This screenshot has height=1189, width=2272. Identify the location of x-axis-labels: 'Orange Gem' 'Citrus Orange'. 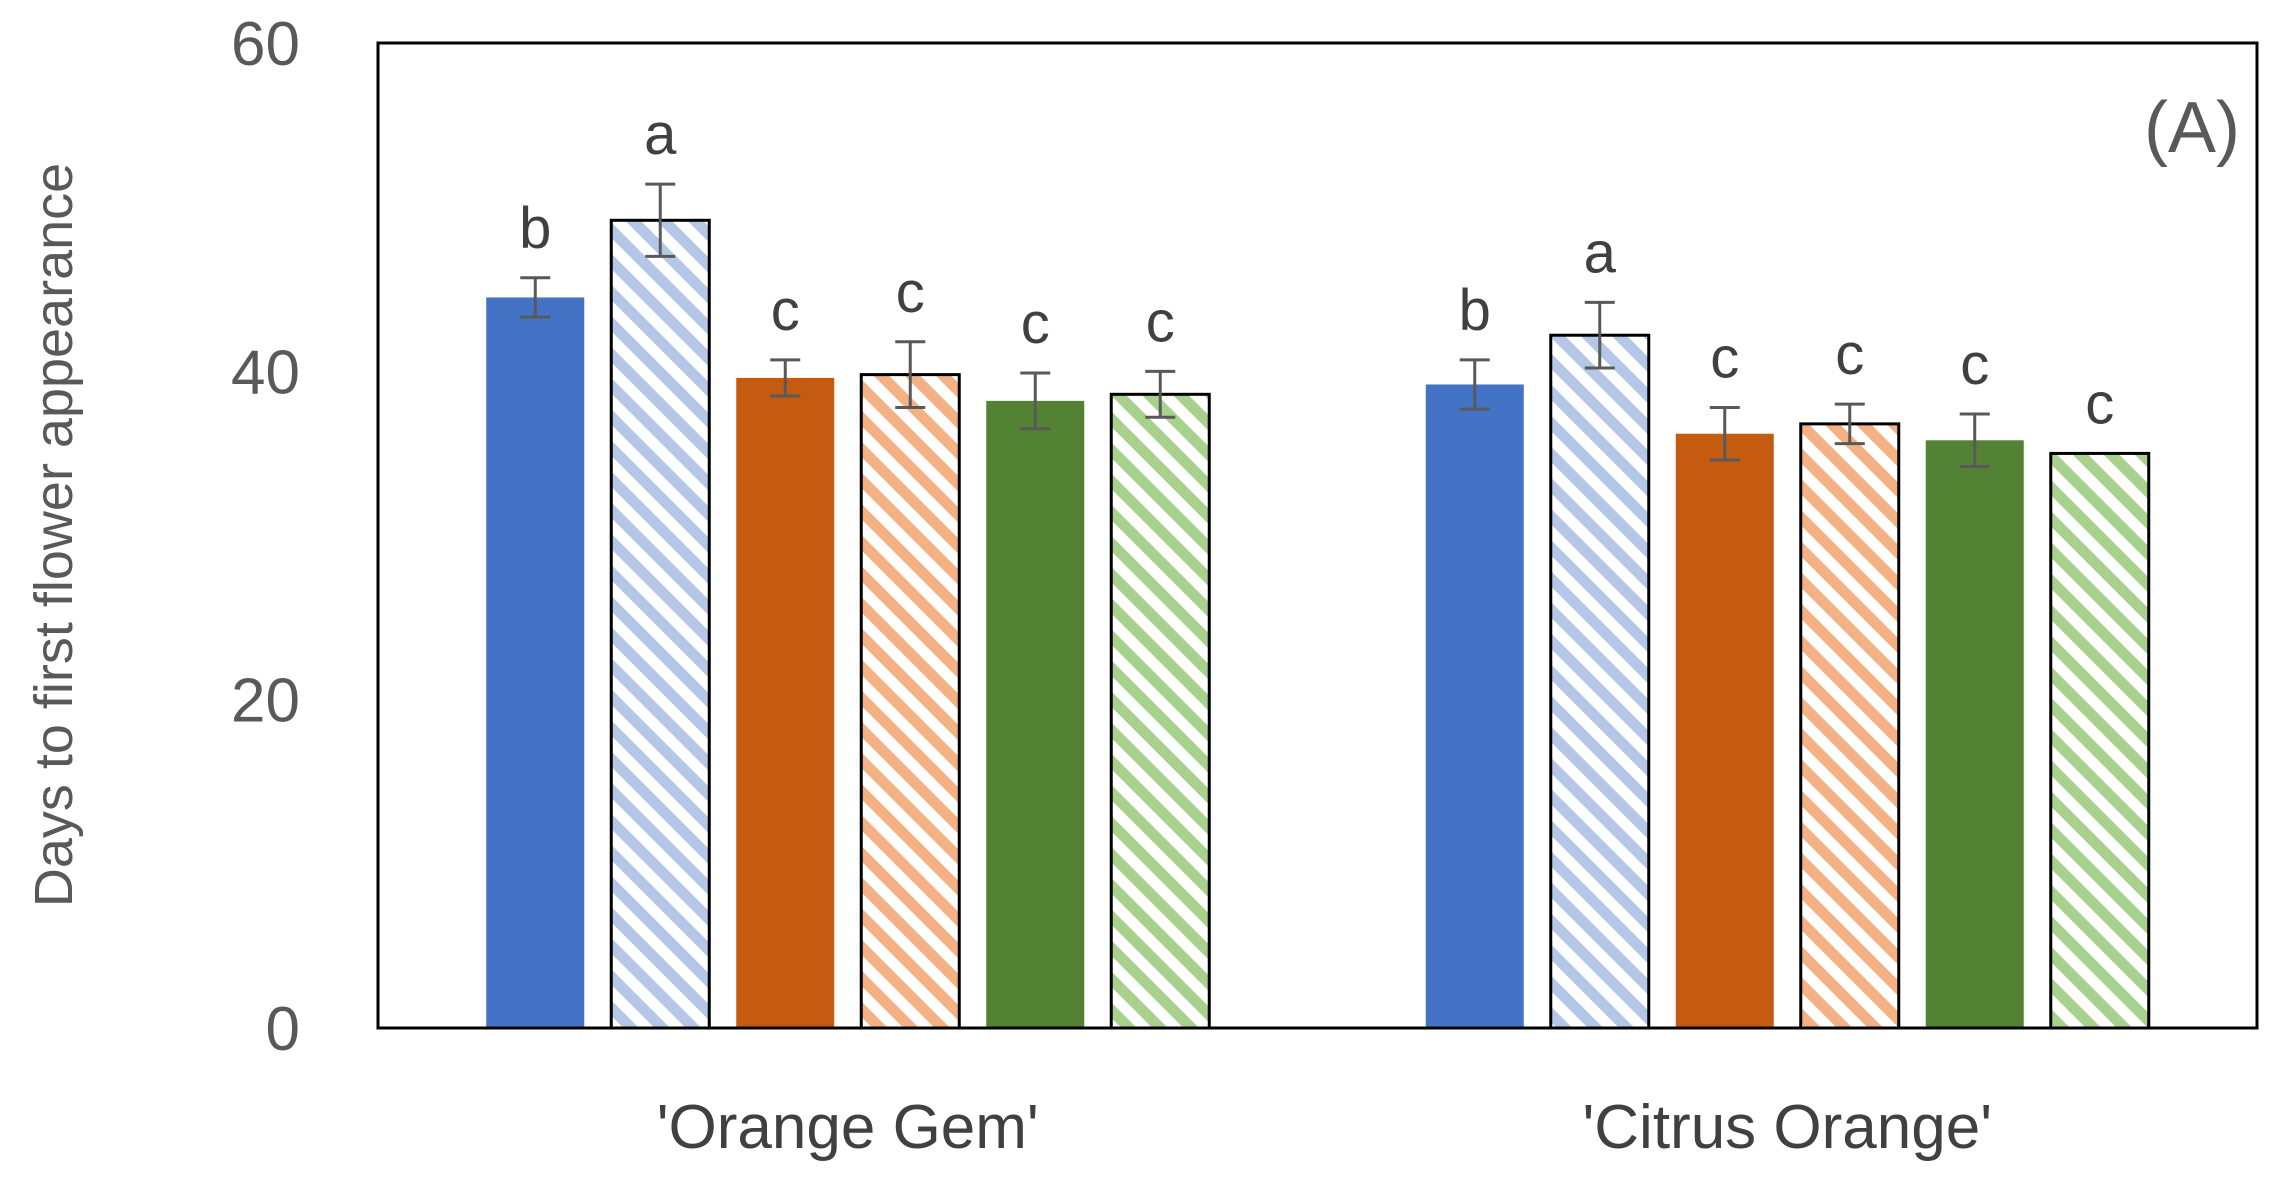
(1324, 1127).